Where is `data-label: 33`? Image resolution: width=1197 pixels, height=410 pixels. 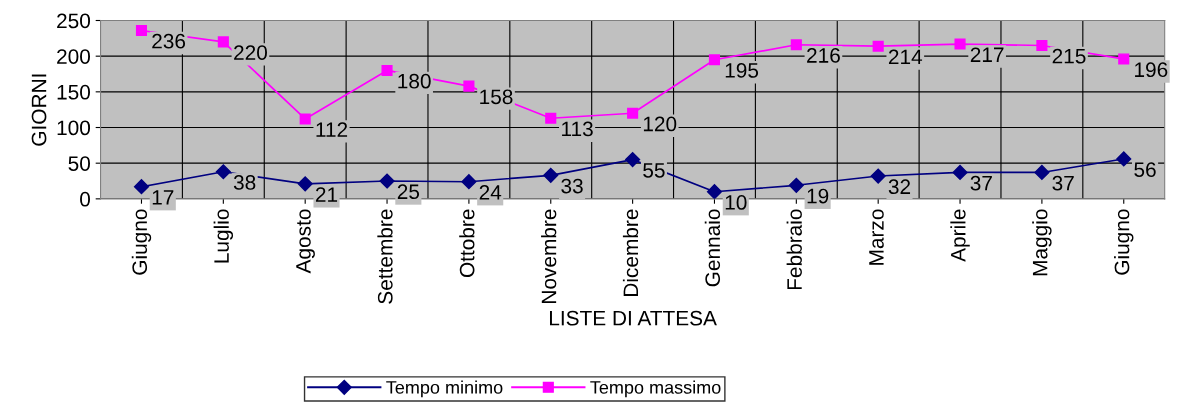 data-label: 33 is located at coordinates (572, 186).